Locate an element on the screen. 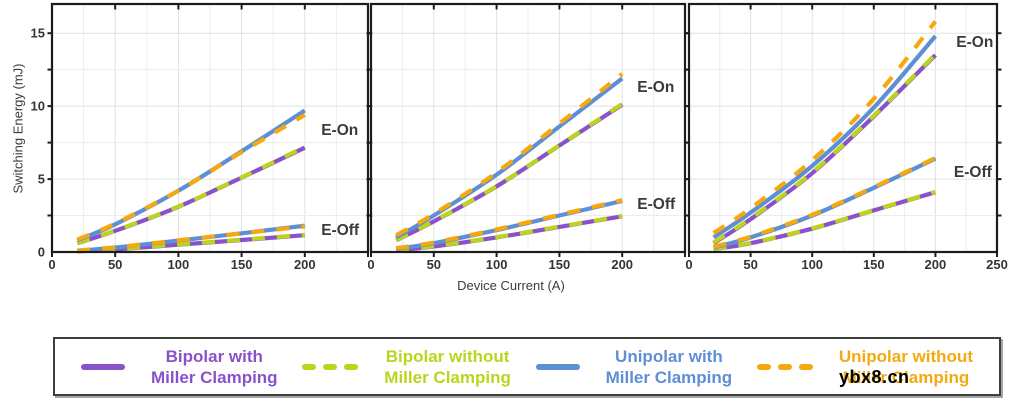 The height and width of the screenshot is (410, 1024). legend-label: Bipolar without Miller Clamping is located at coordinates (447, 367).